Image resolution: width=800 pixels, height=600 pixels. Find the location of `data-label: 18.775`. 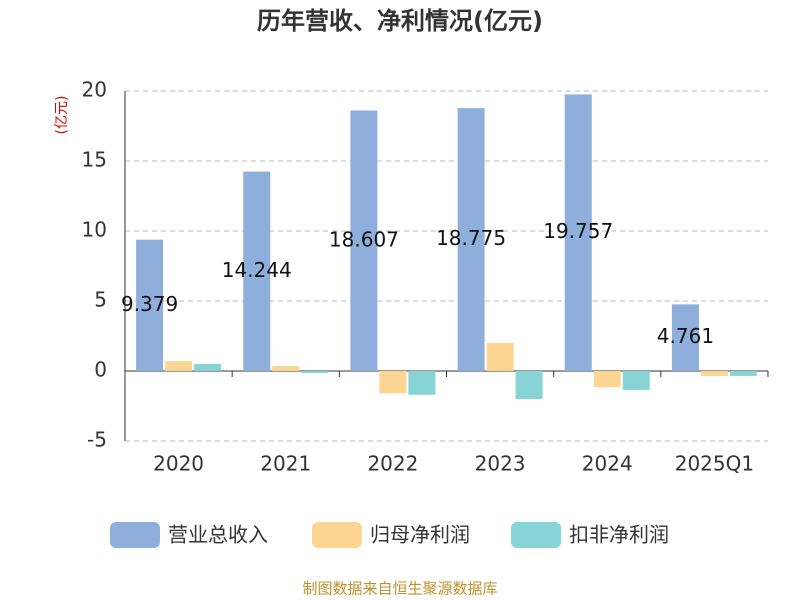

data-label: 18.775 is located at coordinates (471, 238).